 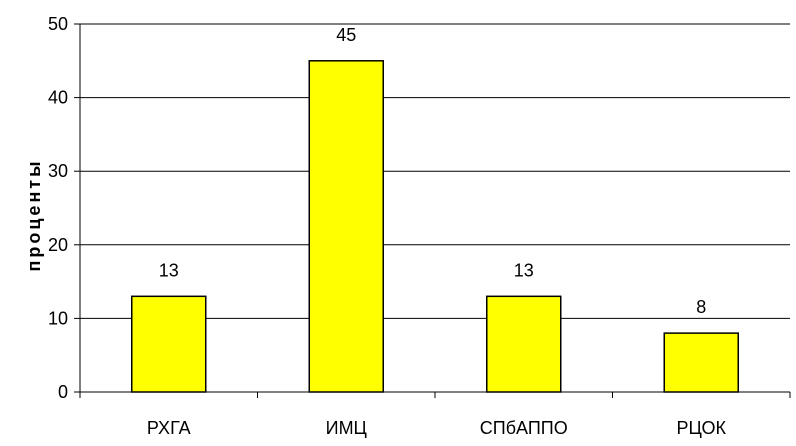 What do you see at coordinates (63, 392) in the screenshot?
I see `y-tick-label: 0` at bounding box center [63, 392].